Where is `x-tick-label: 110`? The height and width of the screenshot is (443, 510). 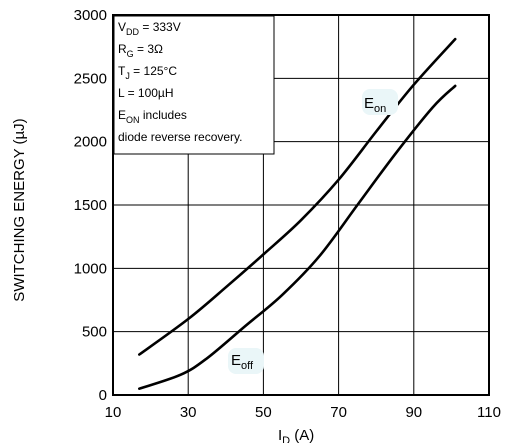 x-tick-label: 110 is located at coordinates (489, 412).